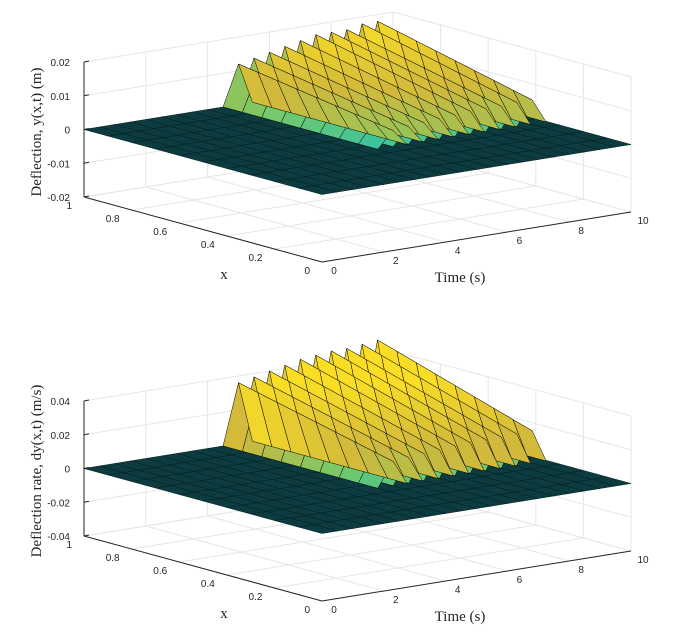  What do you see at coordinates (37, 131) in the screenshot?
I see `z-axis-label: Deflection, y(x,t) (m)` at bounding box center [37, 131].